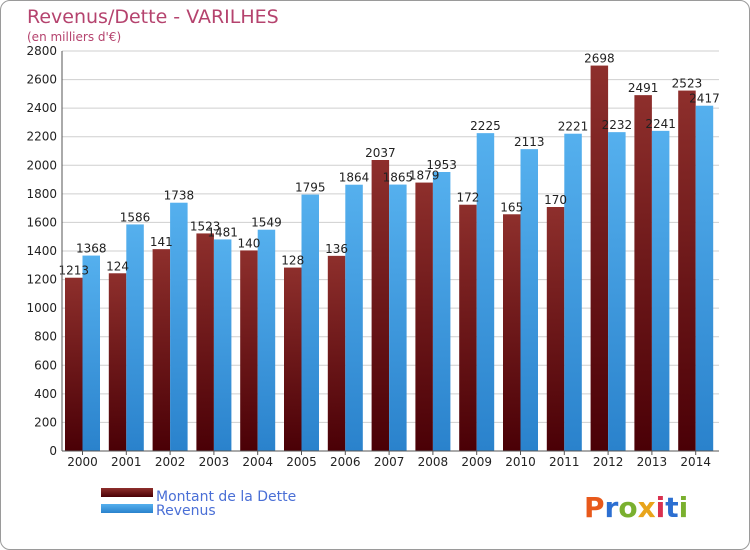 The image size is (750, 550). Describe the element at coordinates (647, 507) in the screenshot. I see `logo-letter: x` at that location.